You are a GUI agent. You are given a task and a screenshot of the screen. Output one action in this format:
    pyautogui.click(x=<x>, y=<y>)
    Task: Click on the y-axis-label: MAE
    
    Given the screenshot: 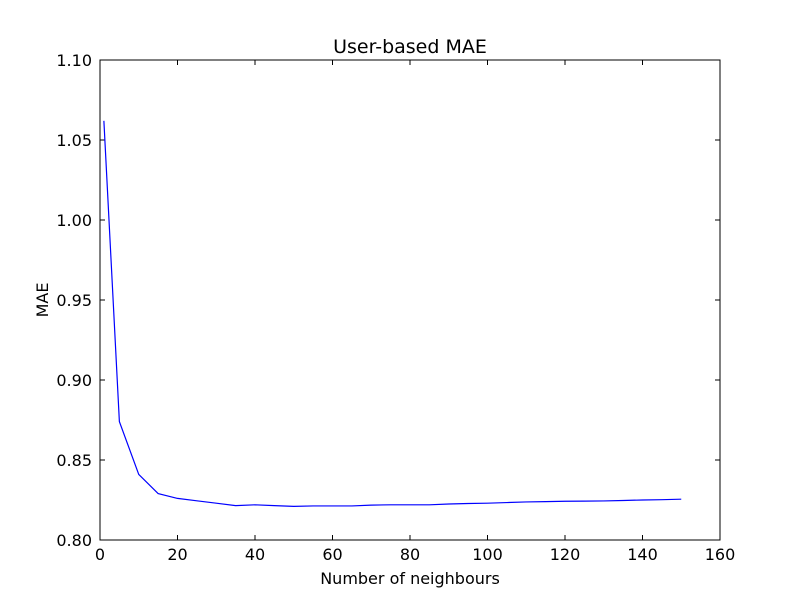 What is the action you would take?
    pyautogui.click(x=42, y=300)
    